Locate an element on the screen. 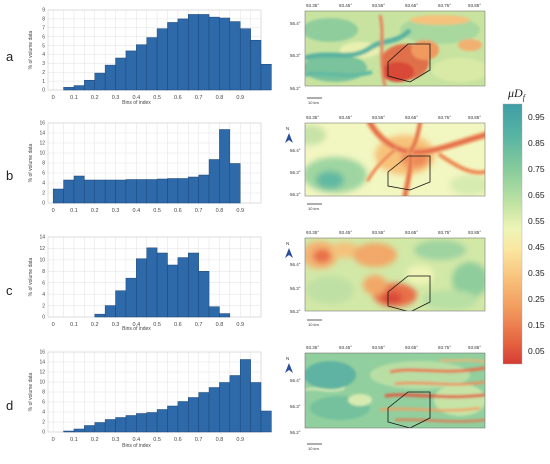 This screenshot has height=464, width=550. scale-label: 10 km is located at coordinates (314, 208).